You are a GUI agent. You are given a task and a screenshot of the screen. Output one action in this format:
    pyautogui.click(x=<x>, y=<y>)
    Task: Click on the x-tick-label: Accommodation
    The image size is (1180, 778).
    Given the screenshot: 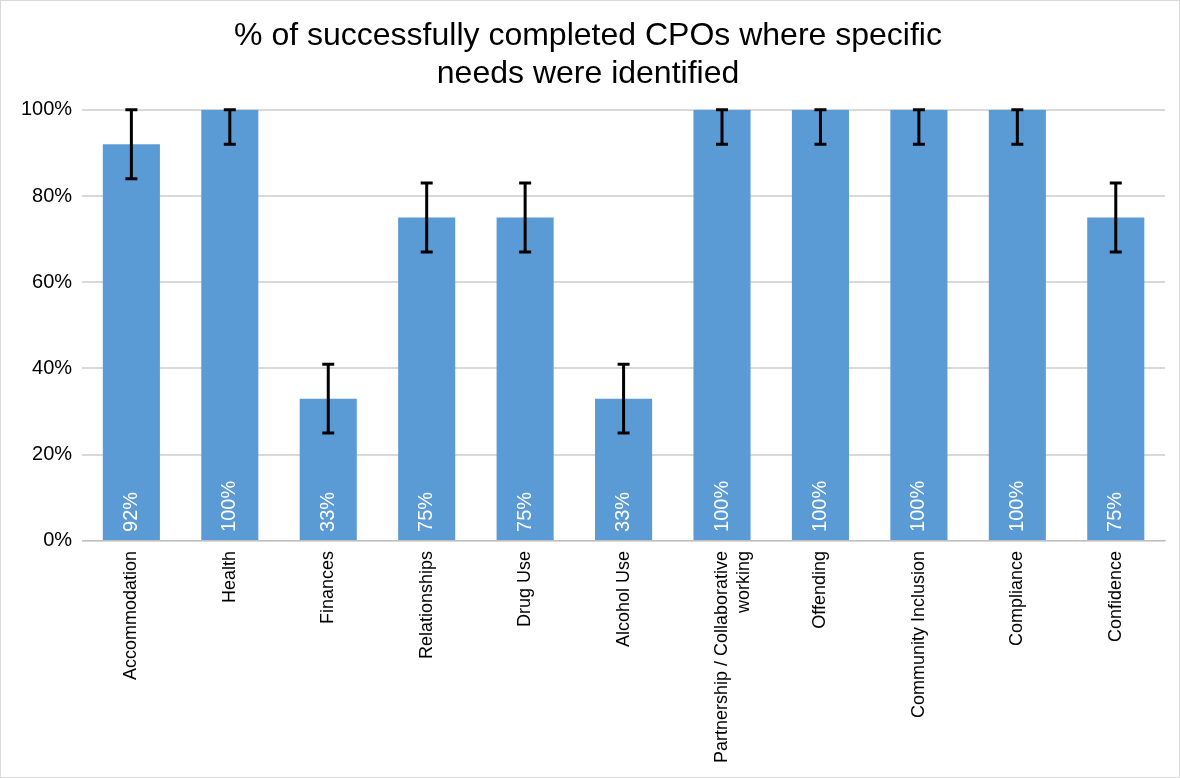 What is the action you would take?
    pyautogui.click(x=130, y=615)
    